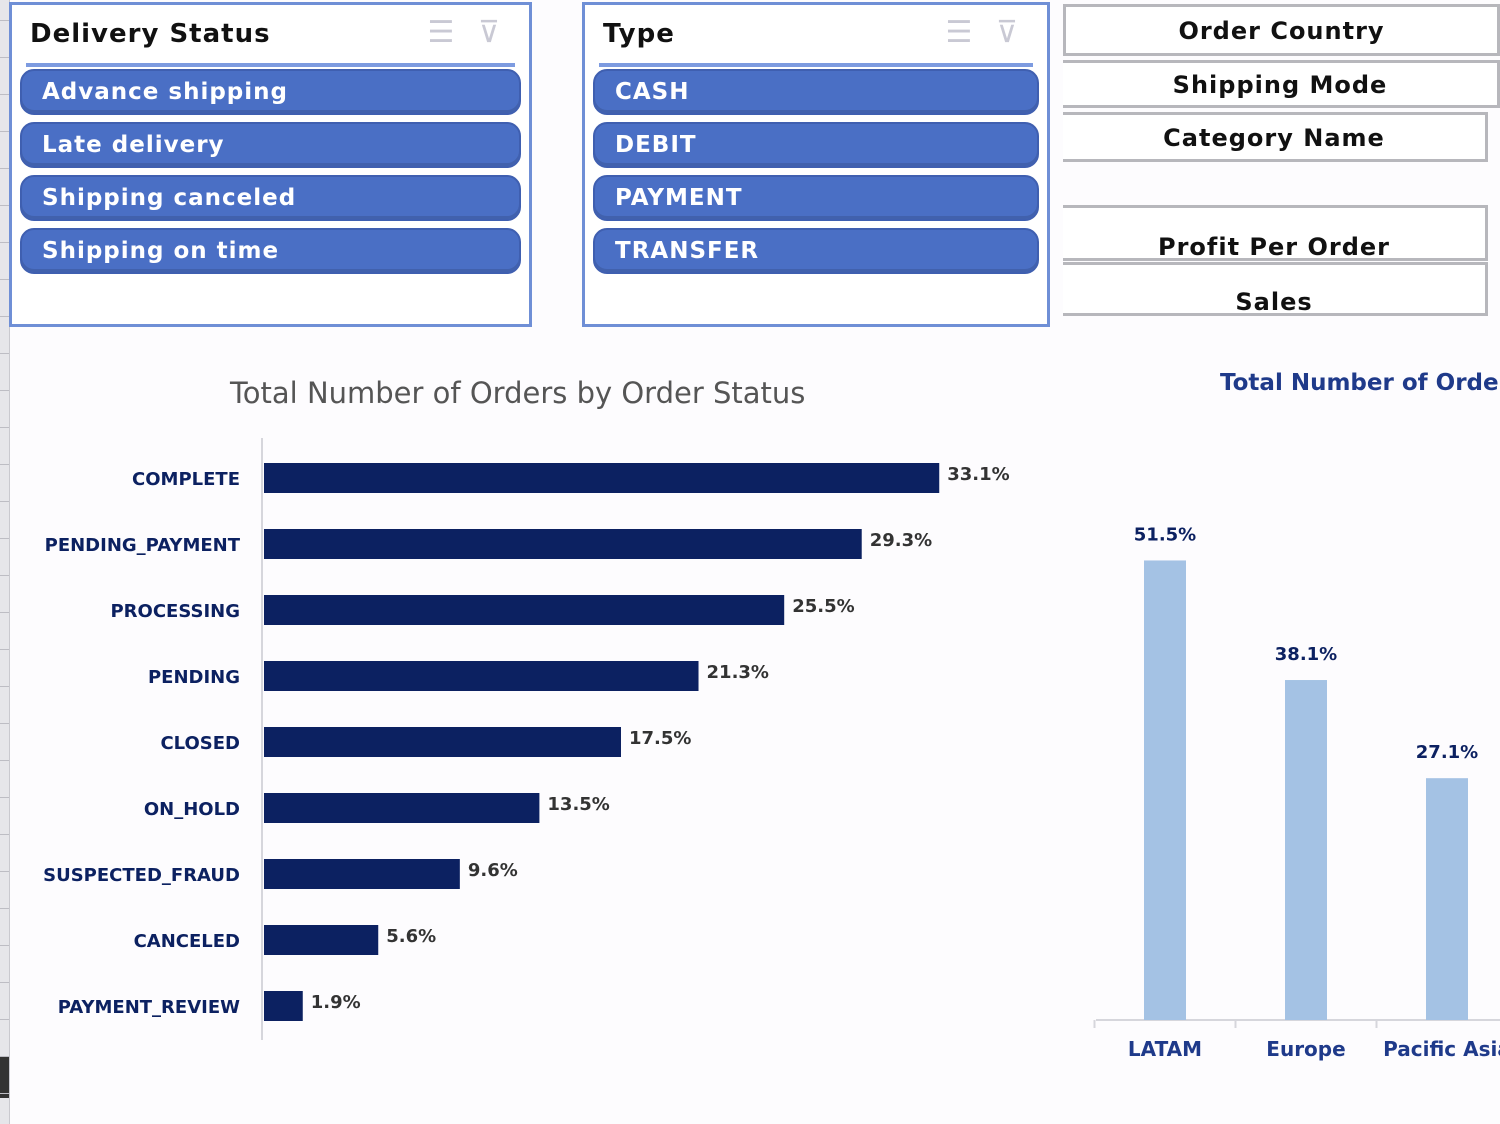 Image resolution: width=1500 pixels, height=1124 pixels. Describe the element at coordinates (1281, 84) in the screenshot. I see `shipping-mode-field: Shipping Mode` at that location.